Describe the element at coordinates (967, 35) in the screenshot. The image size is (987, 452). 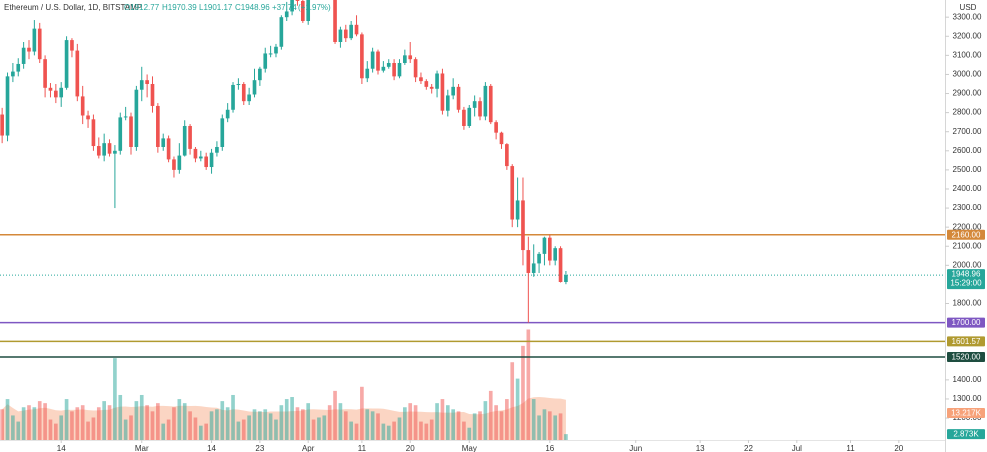
I see `y-tick-label: 3200.00` at that location.